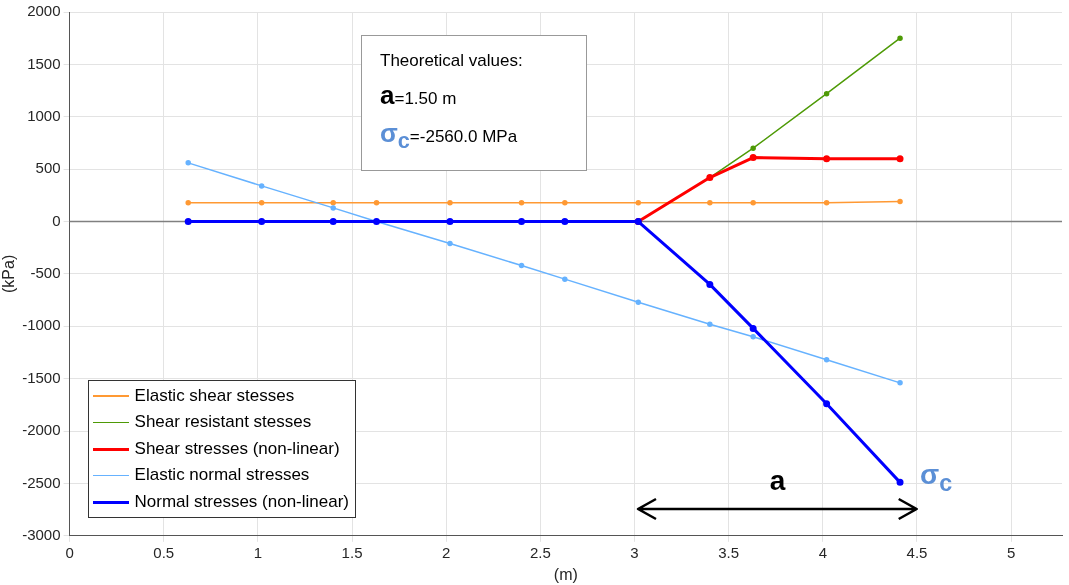  Describe the element at coordinates (41, 430) in the screenshot. I see `y-tick-label: -2000` at that location.